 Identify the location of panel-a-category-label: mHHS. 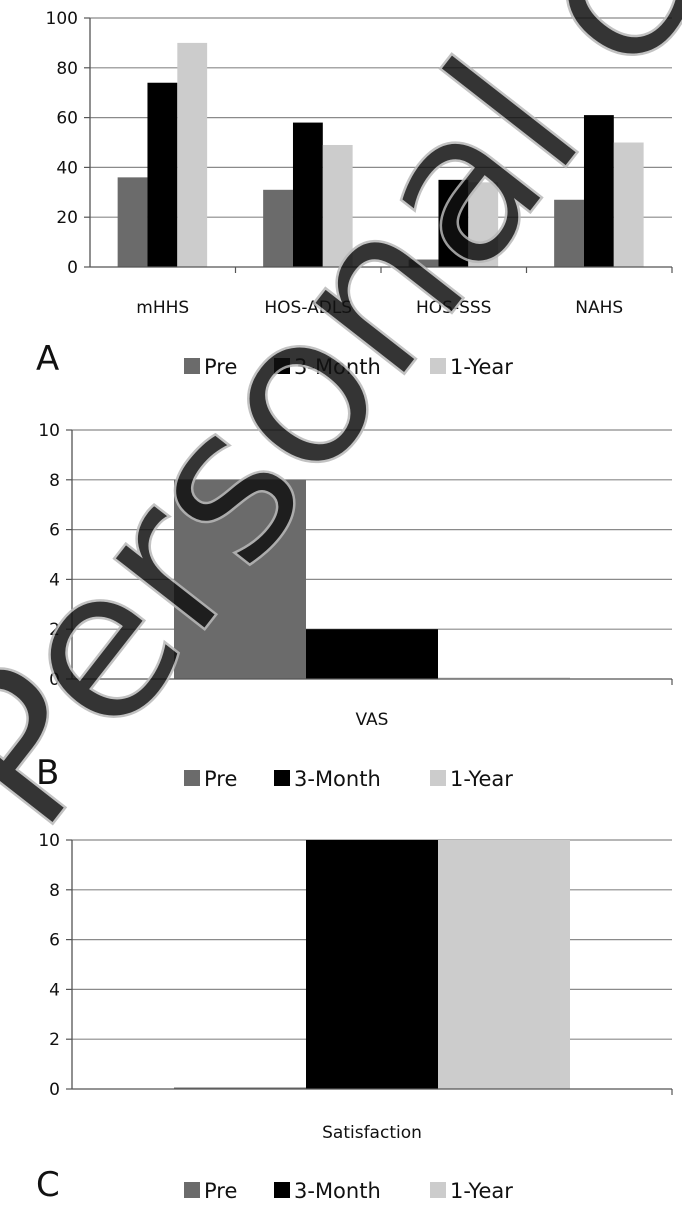
(162, 308).